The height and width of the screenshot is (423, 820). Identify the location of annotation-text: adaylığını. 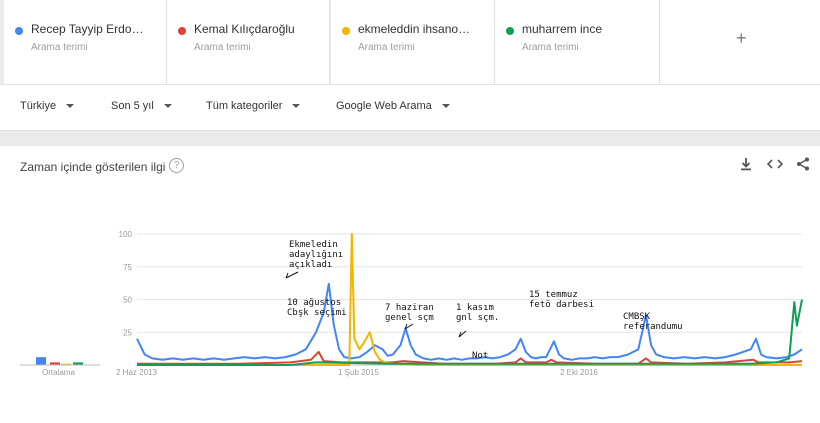
(316, 255).